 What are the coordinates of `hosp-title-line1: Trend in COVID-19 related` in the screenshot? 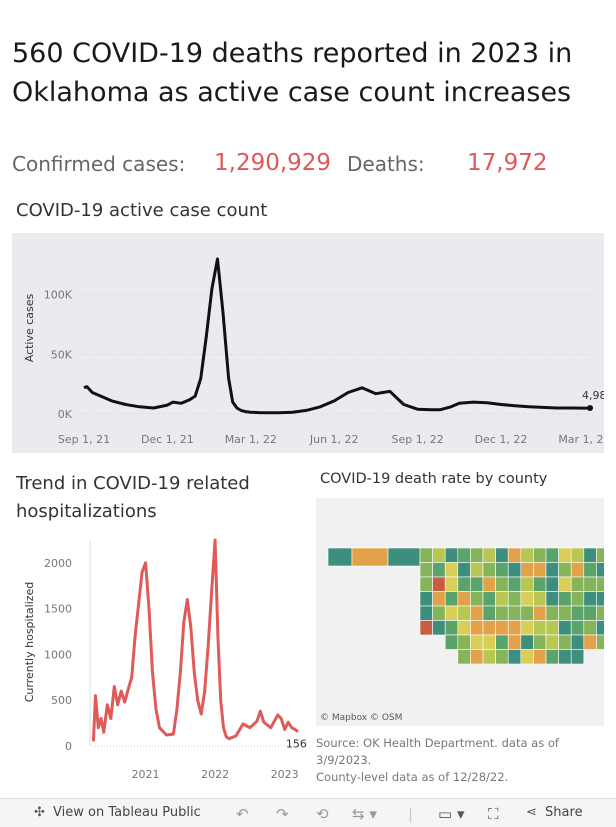 It's located at (133, 483).